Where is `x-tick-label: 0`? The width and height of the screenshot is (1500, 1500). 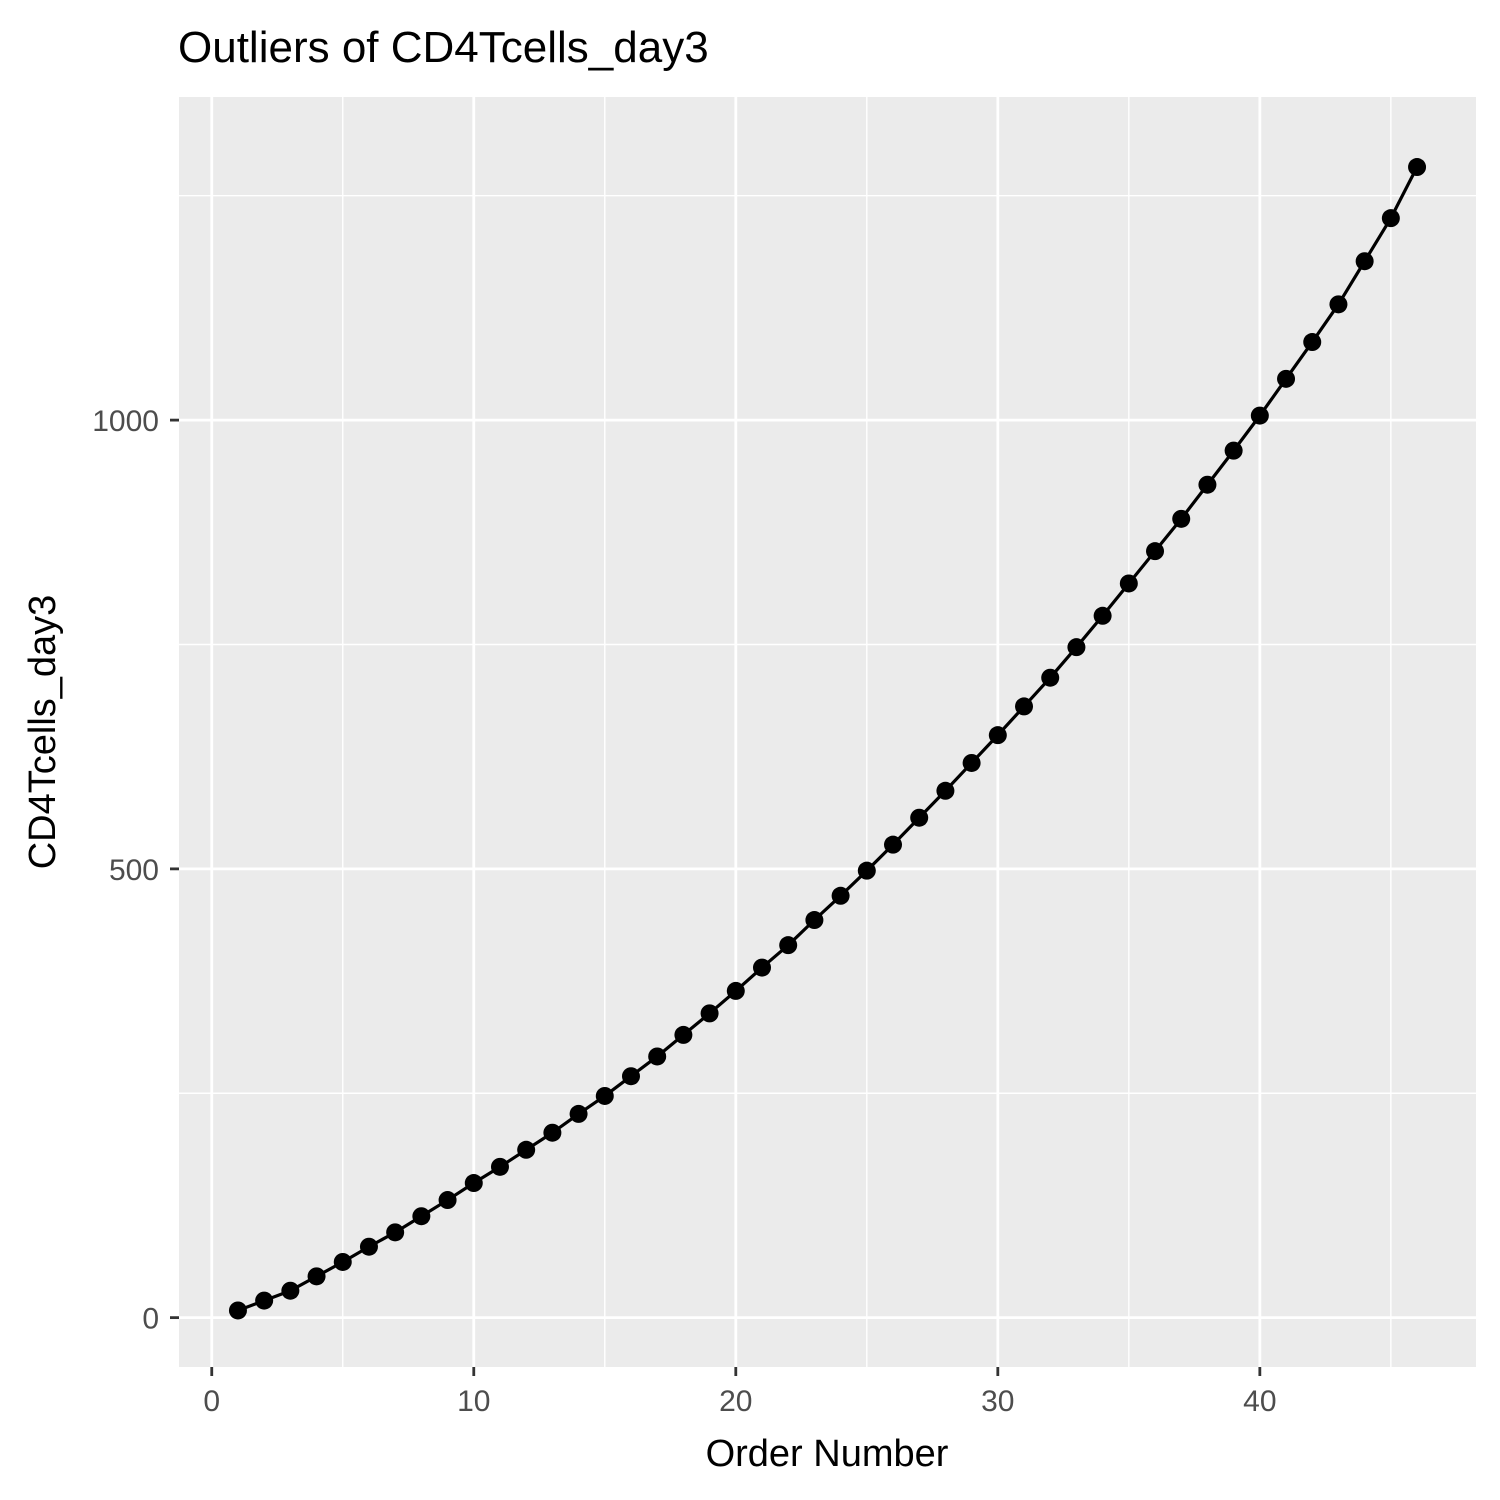
x-tick-label: 0 is located at coordinates (211, 1401).